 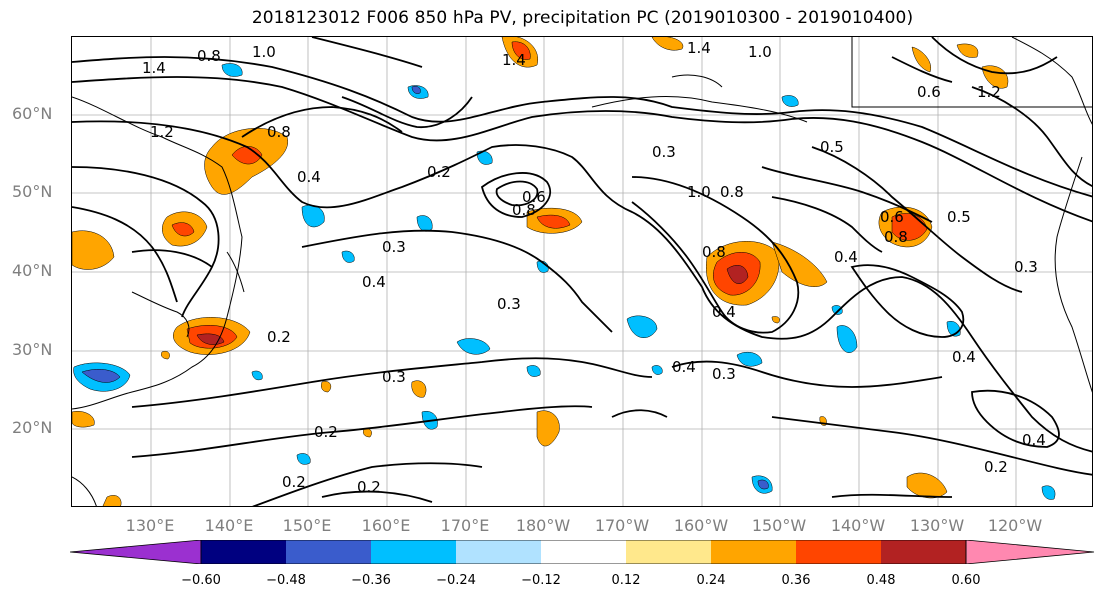 What do you see at coordinates (701, 525) in the screenshot?
I see `lon-label-160w: 160°W` at bounding box center [701, 525].